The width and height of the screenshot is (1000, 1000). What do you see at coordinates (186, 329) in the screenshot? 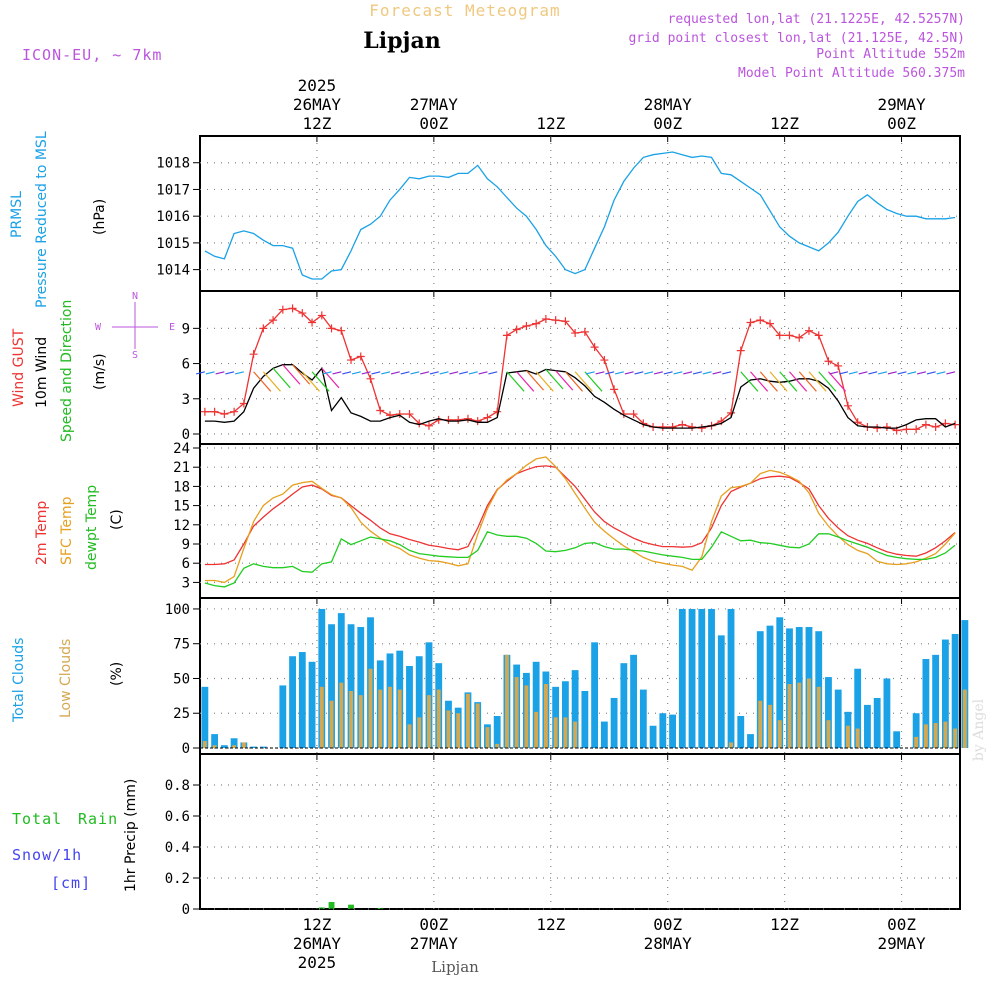
I see `wind-ytick-label-3: 9` at bounding box center [186, 329].